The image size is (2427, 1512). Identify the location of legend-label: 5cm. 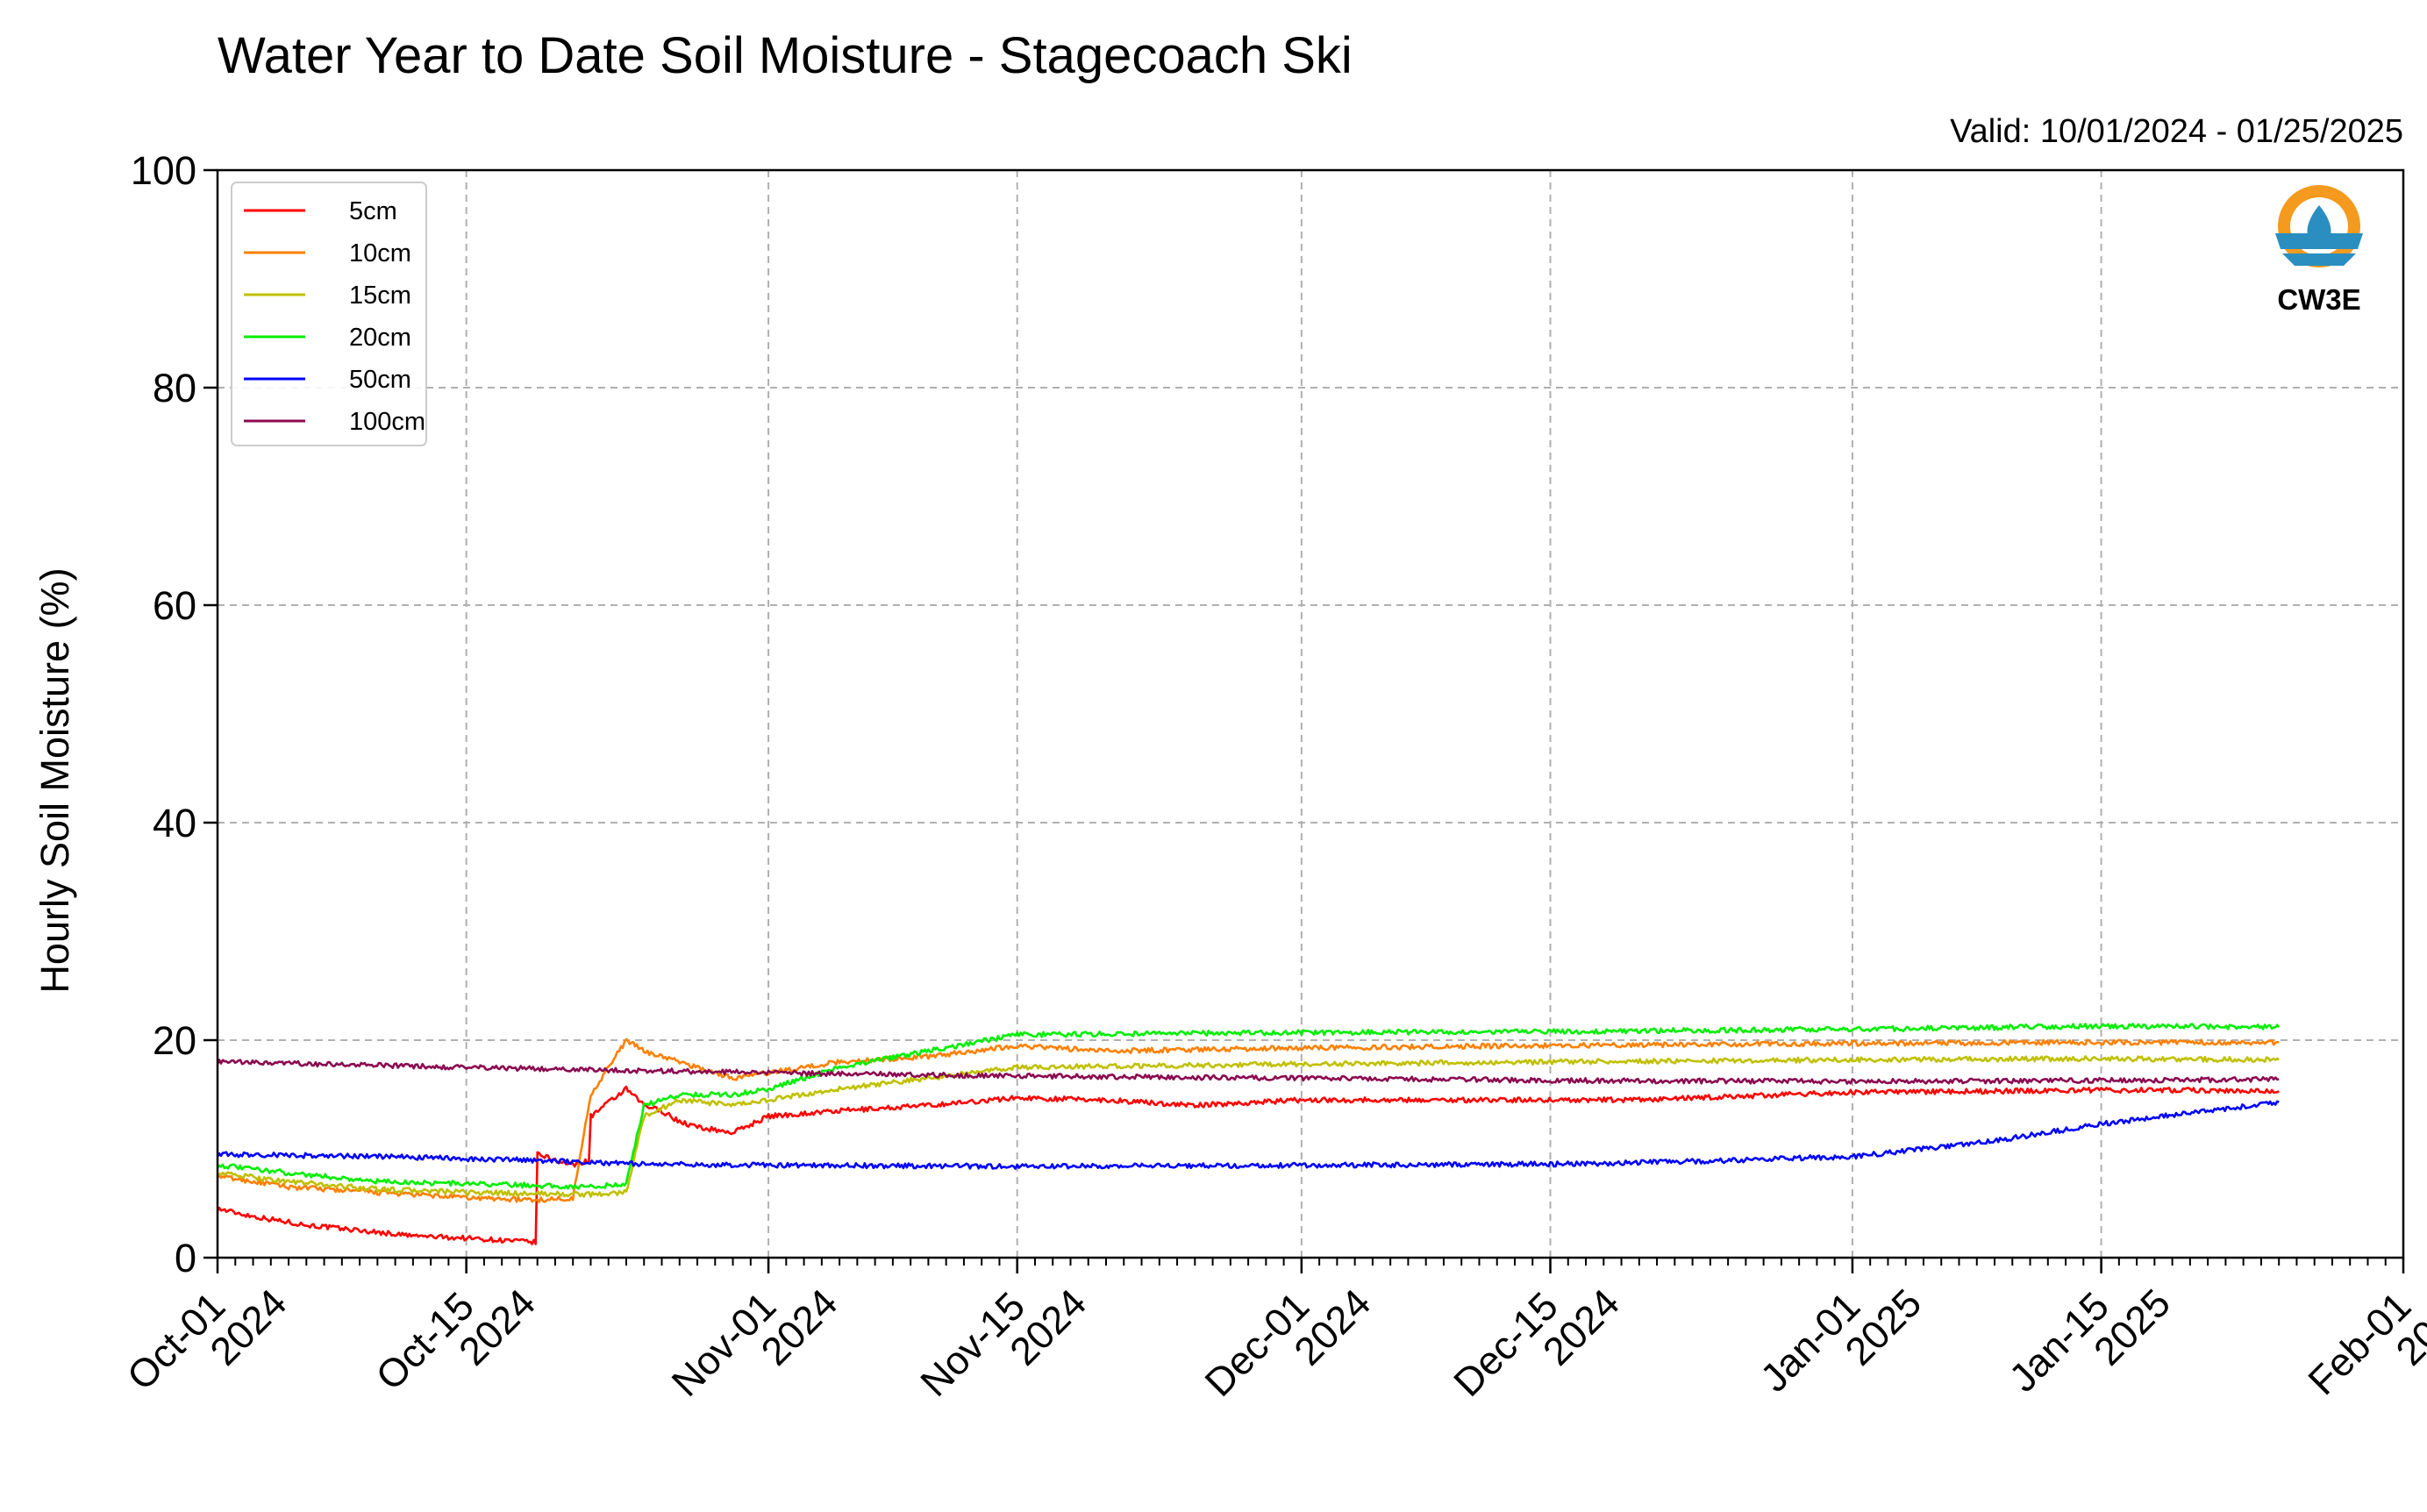
(373, 211).